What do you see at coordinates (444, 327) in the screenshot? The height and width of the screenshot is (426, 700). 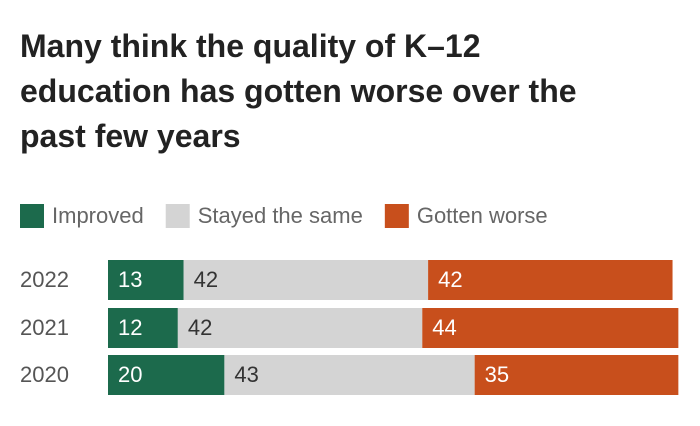 I see `value-label: 44` at bounding box center [444, 327].